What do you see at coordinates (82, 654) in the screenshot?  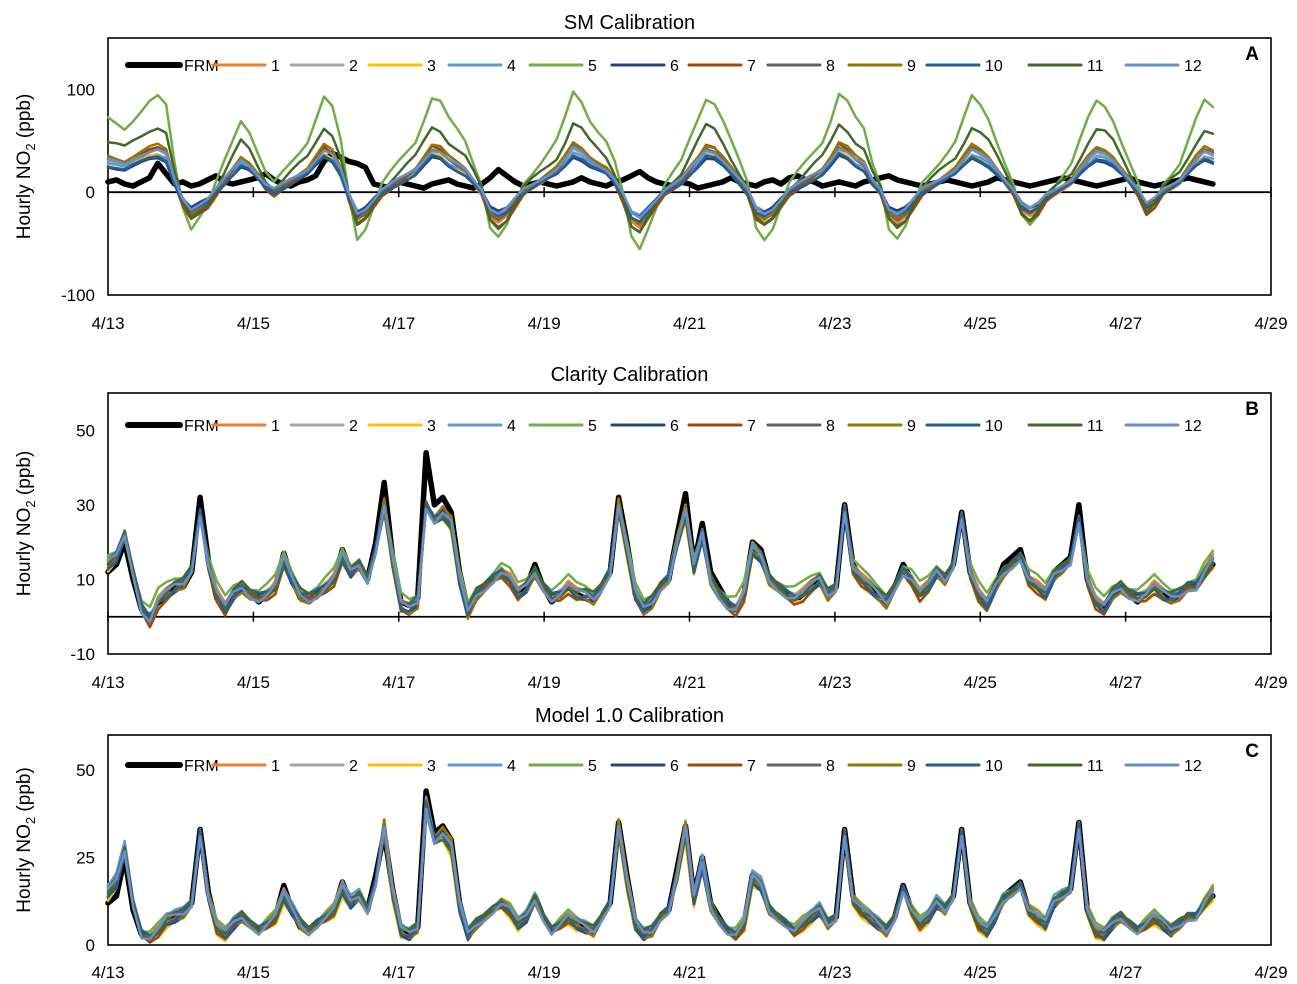 I see `y-tick-label: -10` at bounding box center [82, 654].